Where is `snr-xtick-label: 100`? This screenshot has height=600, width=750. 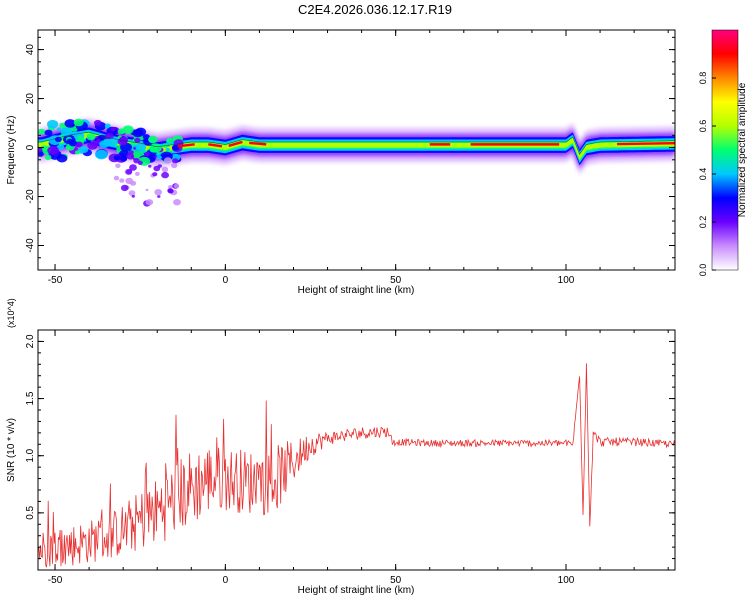
snr-xtick-label: 100 is located at coordinates (566, 580).